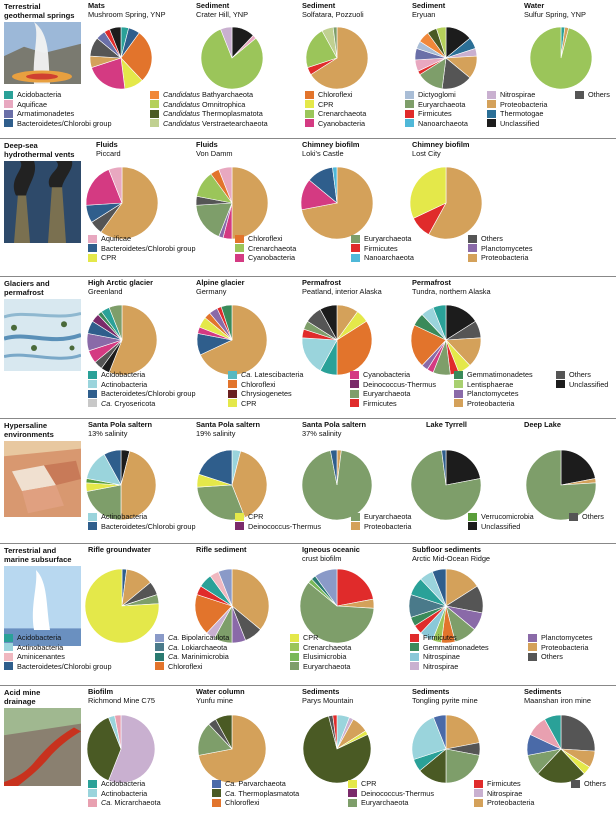  I want to click on pie-caption: Santa Pola saltern 13% salinity, so click(120, 429).